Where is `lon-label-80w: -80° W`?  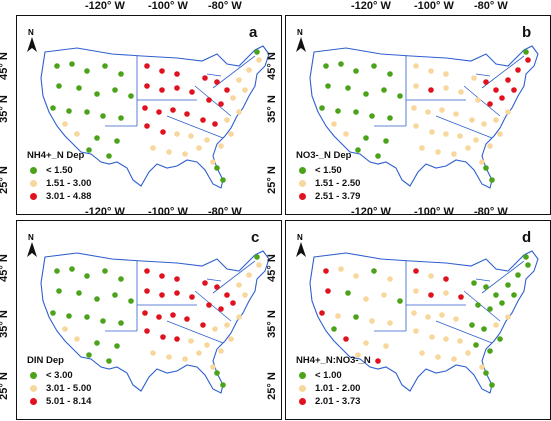 lon-label-80w: -80° W is located at coordinates (225, 212).